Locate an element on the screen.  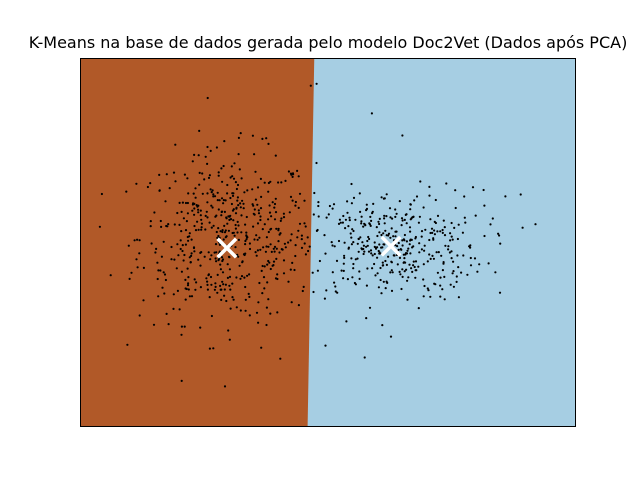
centroids is located at coordinates (309, 247).